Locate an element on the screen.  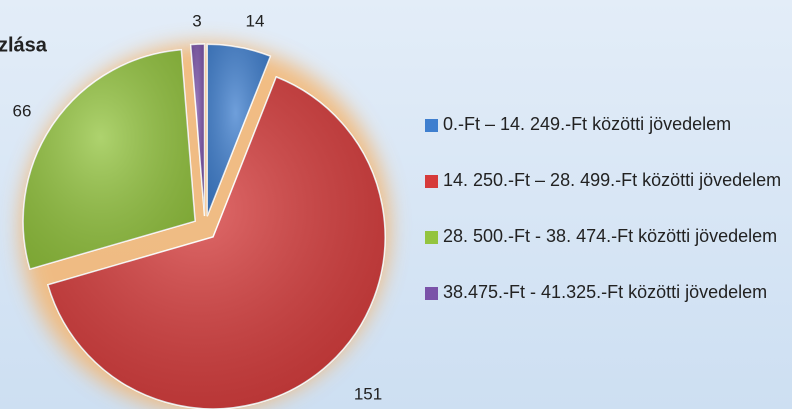
chart-title: zlása is located at coordinates (24, 45).